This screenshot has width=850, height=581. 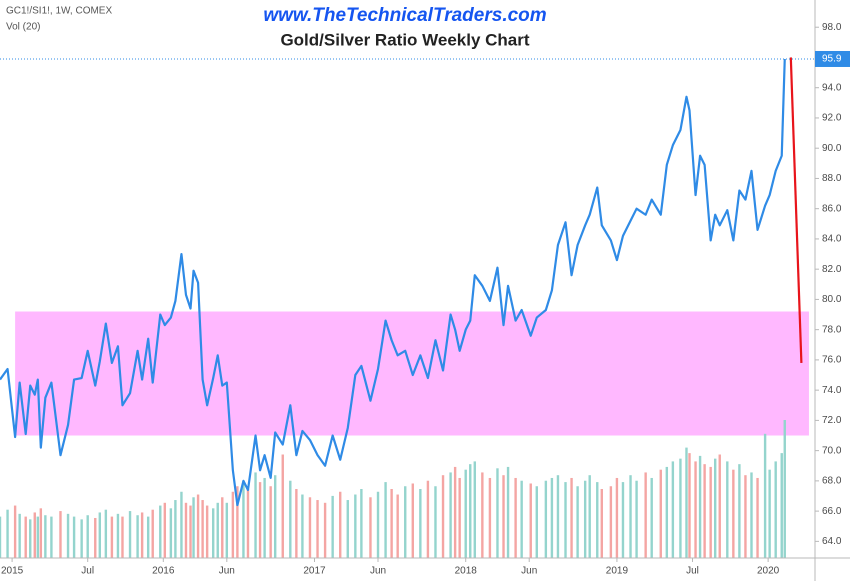 I want to click on x-tick-label: 2016, so click(x=163, y=571).